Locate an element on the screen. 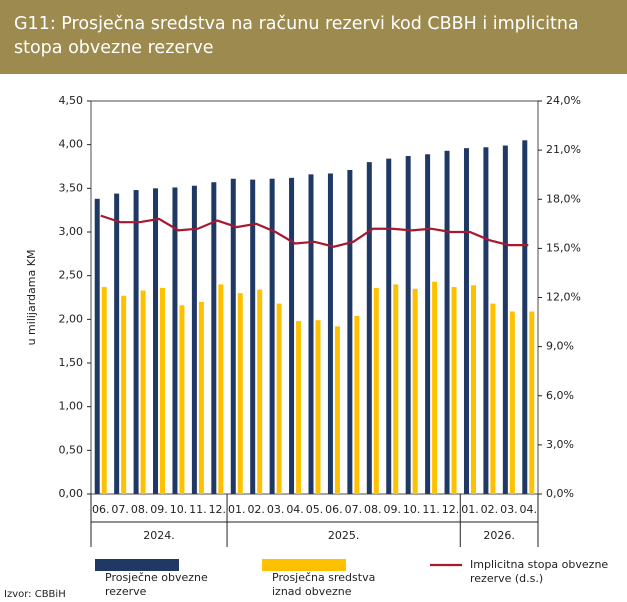 Image resolution: width=627 pixels, height=602 pixels. y2-tick-label: 9,0% is located at coordinates (560, 346).